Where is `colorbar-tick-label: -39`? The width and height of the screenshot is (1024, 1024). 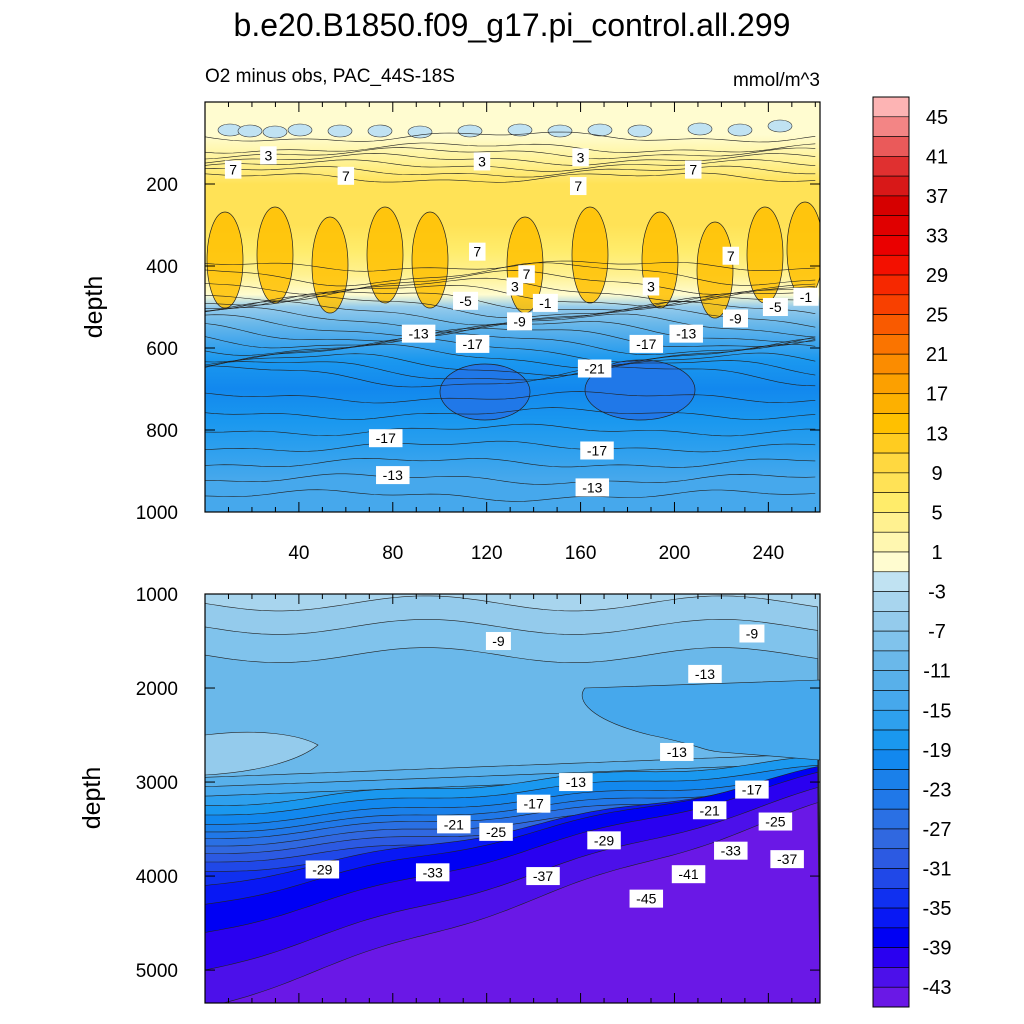
colorbar-tick-label: -39 is located at coordinates (937, 949).